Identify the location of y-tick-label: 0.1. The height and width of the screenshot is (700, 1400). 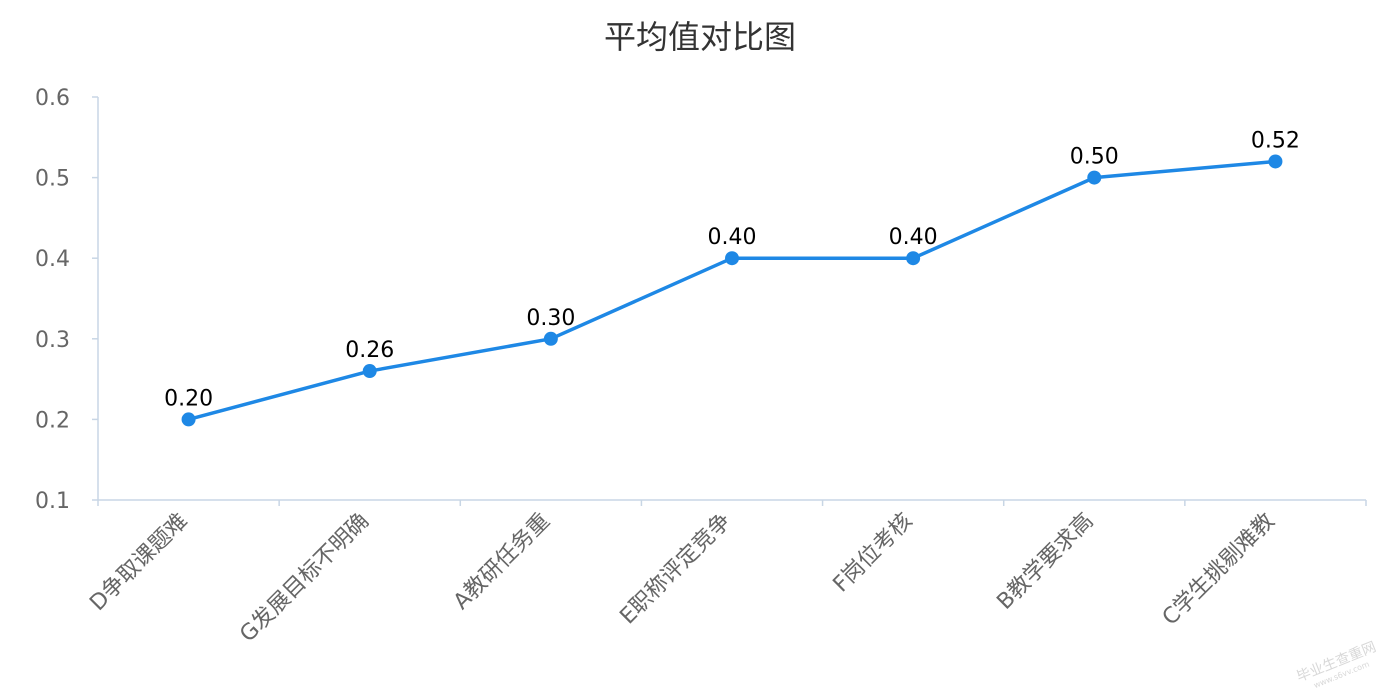
(52, 501).